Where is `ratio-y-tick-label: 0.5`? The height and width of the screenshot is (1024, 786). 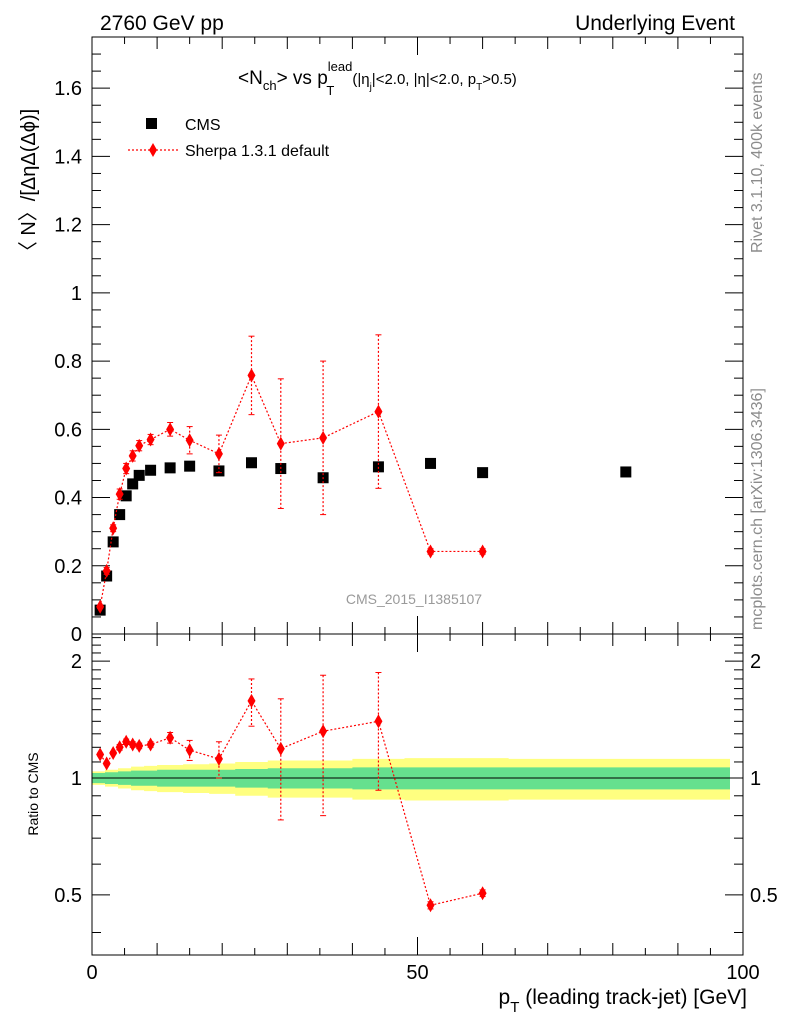 ratio-y-tick-label: 0.5 is located at coordinates (68, 896).